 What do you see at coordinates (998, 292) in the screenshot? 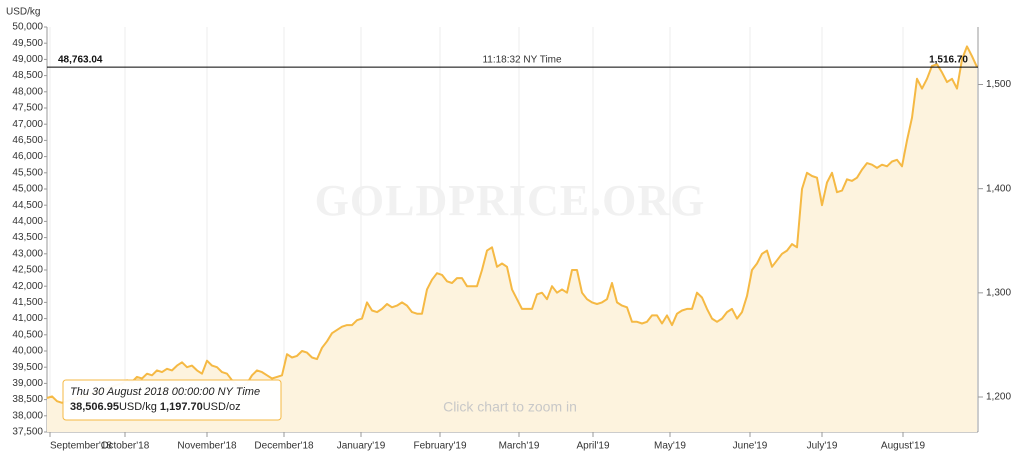
I see `y2-tick-label: 1,300` at bounding box center [998, 292].